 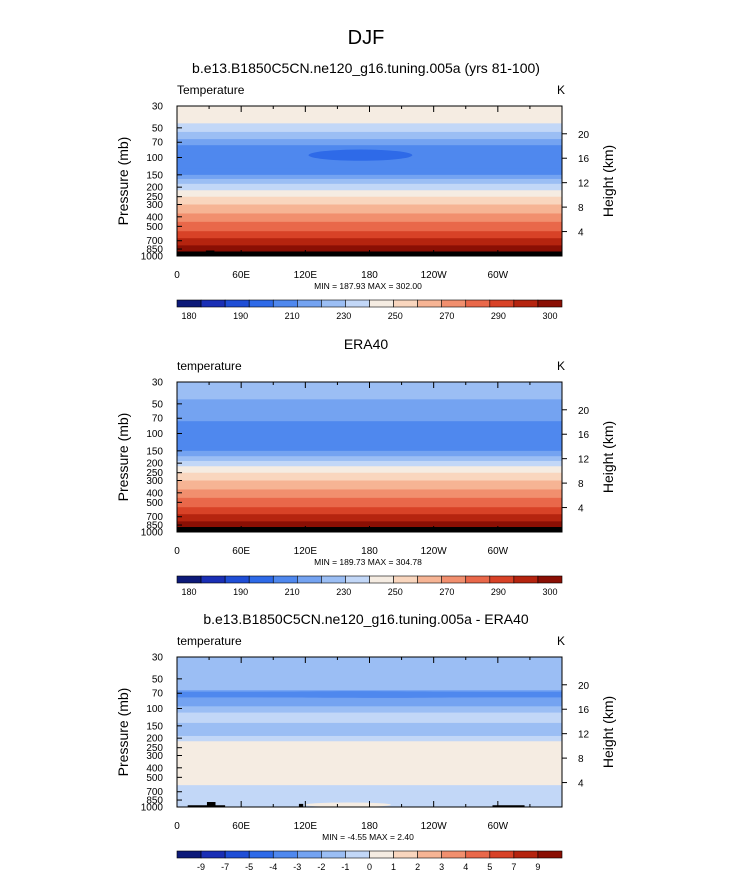 What do you see at coordinates (158, 419) in the screenshot?
I see `y-tick-label: 70` at bounding box center [158, 419].